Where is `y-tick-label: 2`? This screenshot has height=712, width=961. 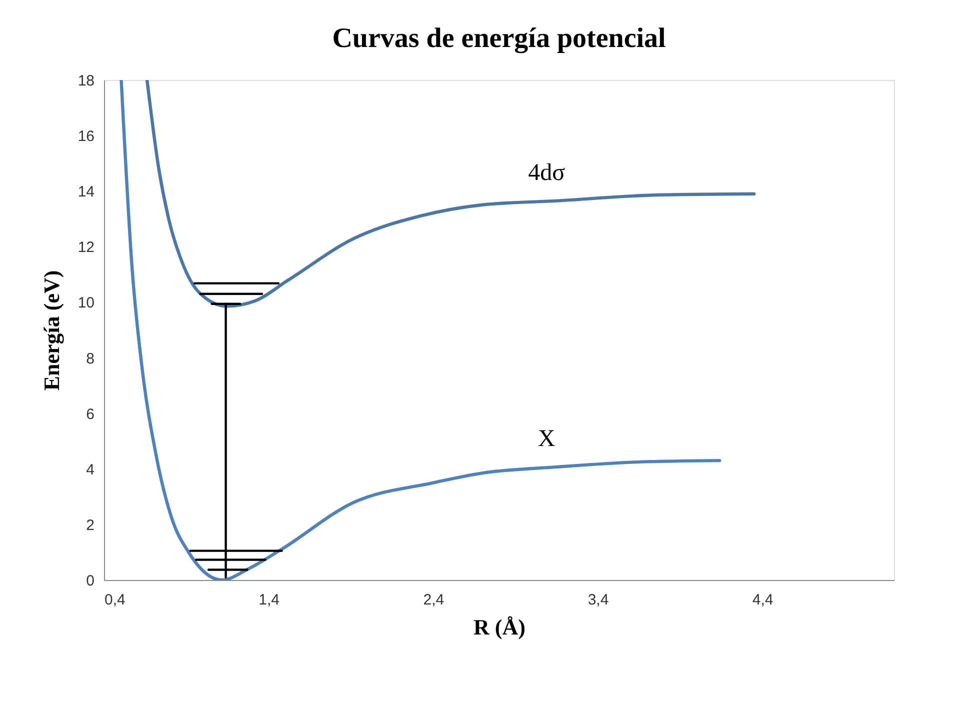
y-tick-label: 2 is located at coordinates (90, 525).